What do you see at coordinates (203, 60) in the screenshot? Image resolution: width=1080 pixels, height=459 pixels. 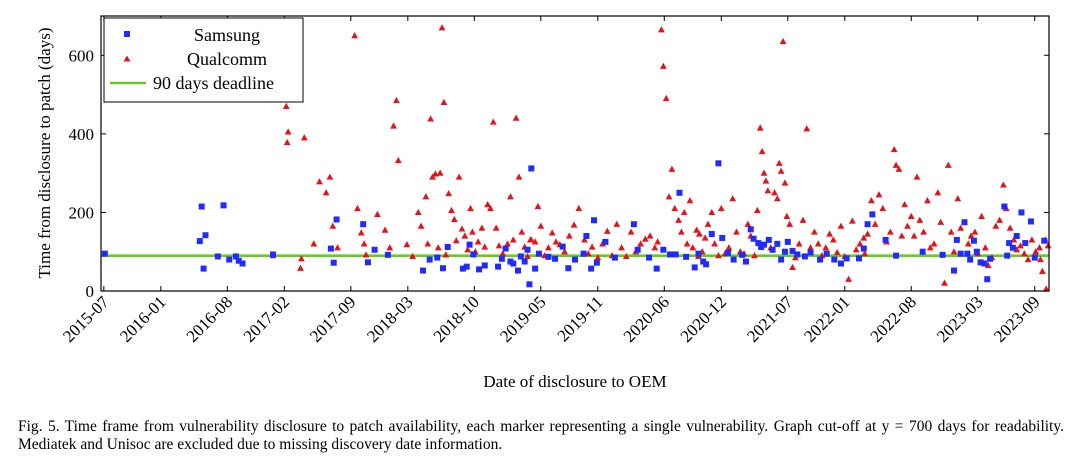 I see `chart-legend: Samsung Qualcomm 90 days deadline` at bounding box center [203, 60].